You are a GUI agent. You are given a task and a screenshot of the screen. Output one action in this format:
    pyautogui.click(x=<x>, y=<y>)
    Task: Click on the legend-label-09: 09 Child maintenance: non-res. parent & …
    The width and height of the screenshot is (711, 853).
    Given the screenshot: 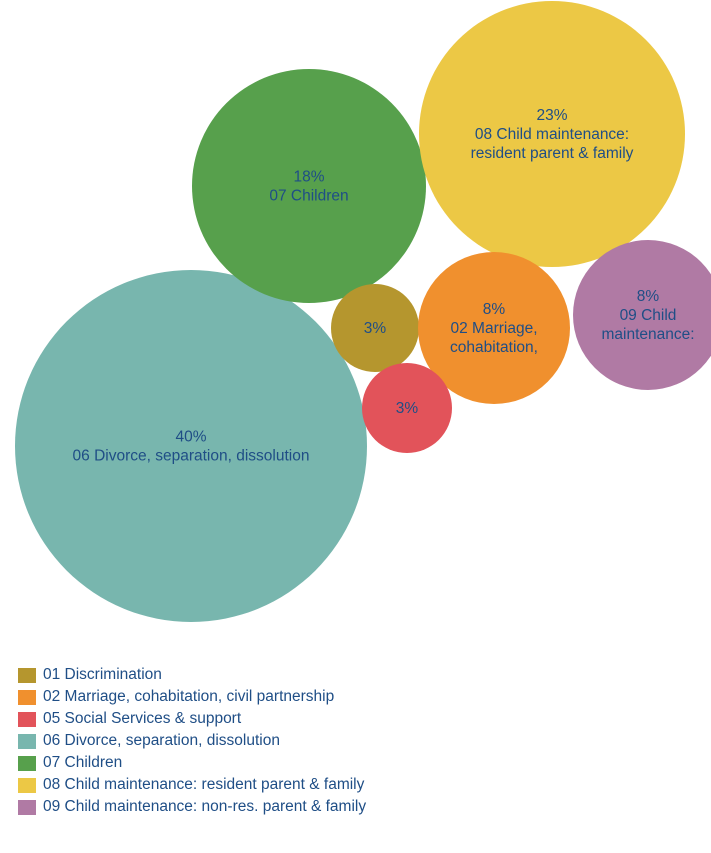 What is the action you would take?
    pyautogui.click(x=205, y=806)
    